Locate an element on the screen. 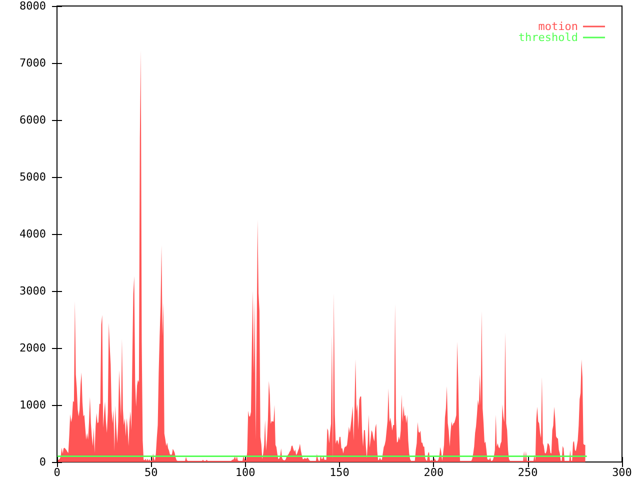  x-tick-label: 200 is located at coordinates (434, 472).